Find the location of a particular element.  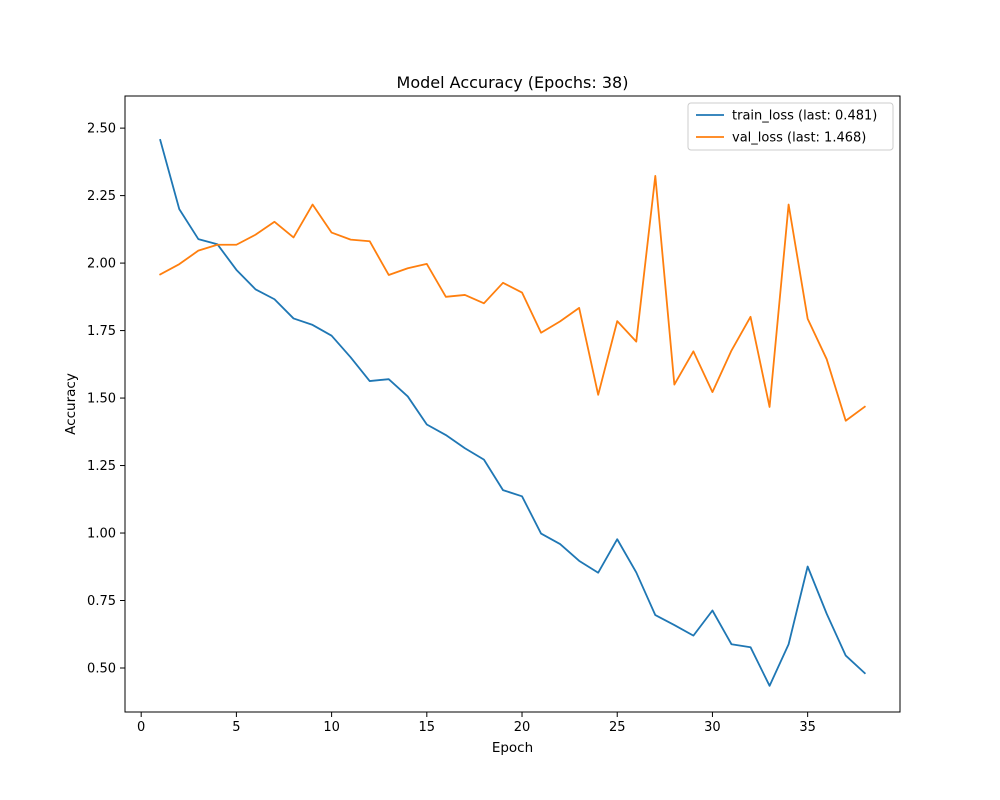

y-tick-label: 1.50 is located at coordinates (101, 399).